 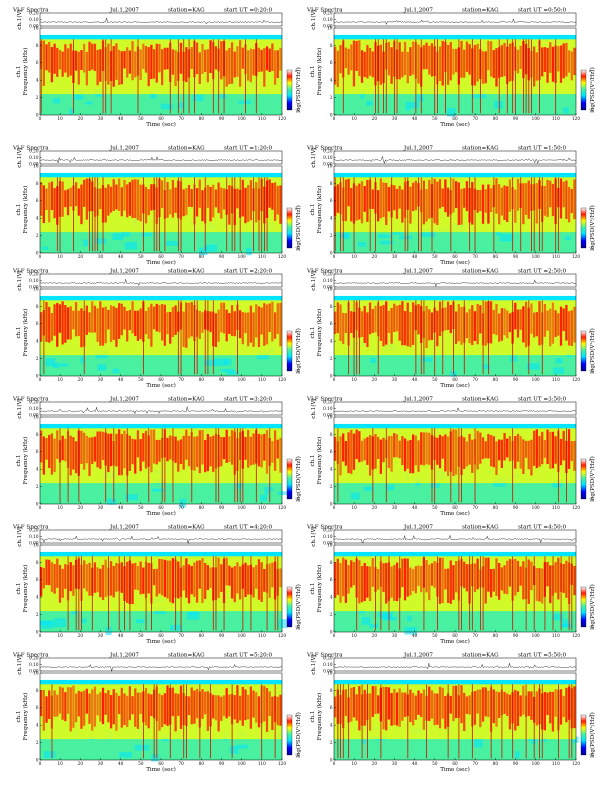 What do you see at coordinates (455, 19) in the screenshot?
I see `amplitude-frame` at bounding box center [455, 19].